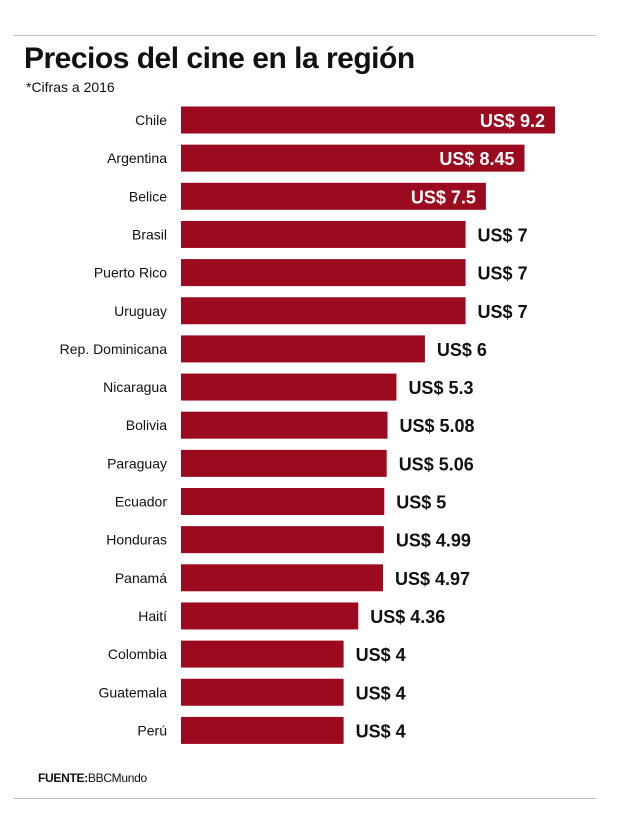  What do you see at coordinates (140, 311) in the screenshot?
I see `category-label-uruguay: Uruguay` at bounding box center [140, 311].